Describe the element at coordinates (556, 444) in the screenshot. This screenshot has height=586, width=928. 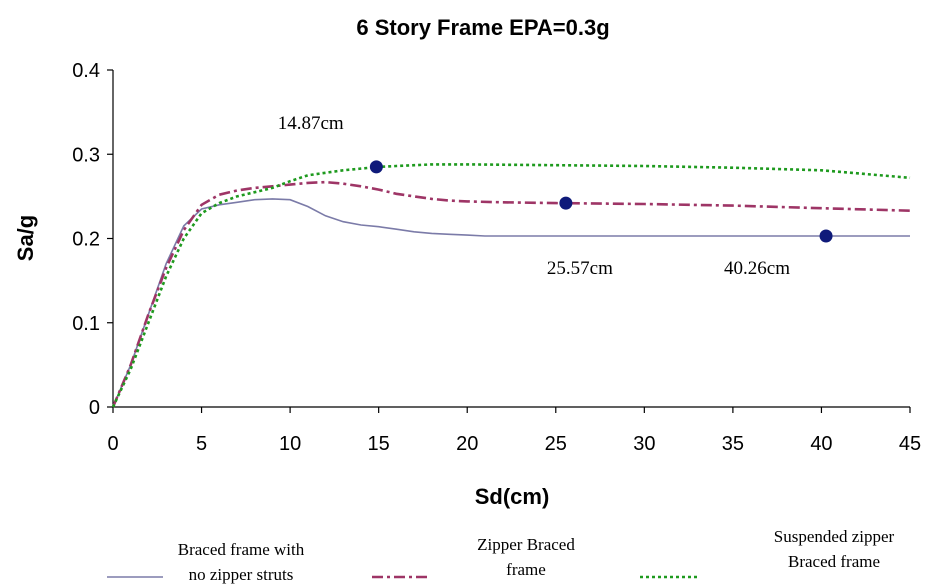
I see `x-tick-label: 25` at that location.